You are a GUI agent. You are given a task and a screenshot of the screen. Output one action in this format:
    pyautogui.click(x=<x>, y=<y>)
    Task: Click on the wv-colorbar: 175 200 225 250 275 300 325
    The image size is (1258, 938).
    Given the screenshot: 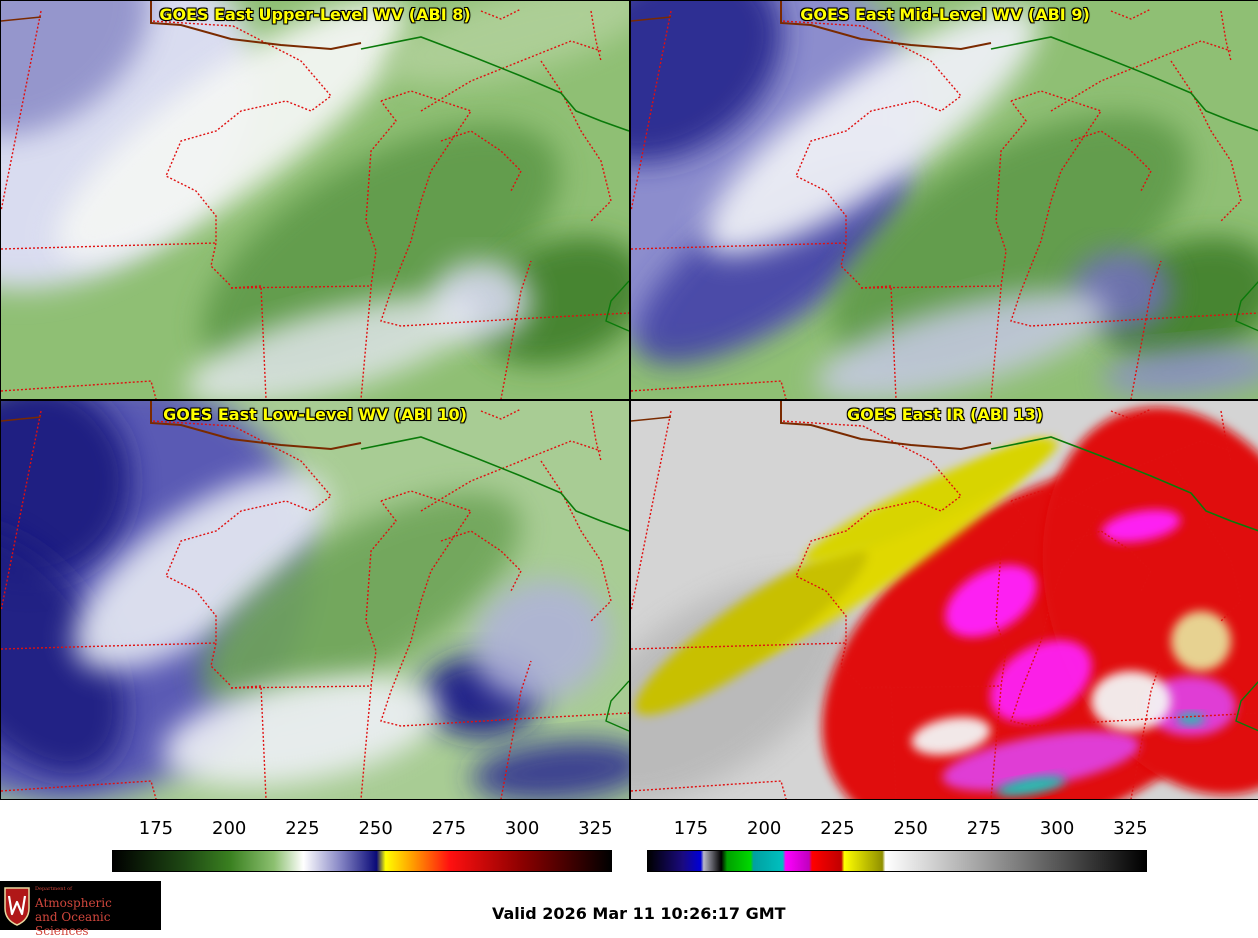 What is the action you would take?
    pyautogui.click(x=362, y=841)
    